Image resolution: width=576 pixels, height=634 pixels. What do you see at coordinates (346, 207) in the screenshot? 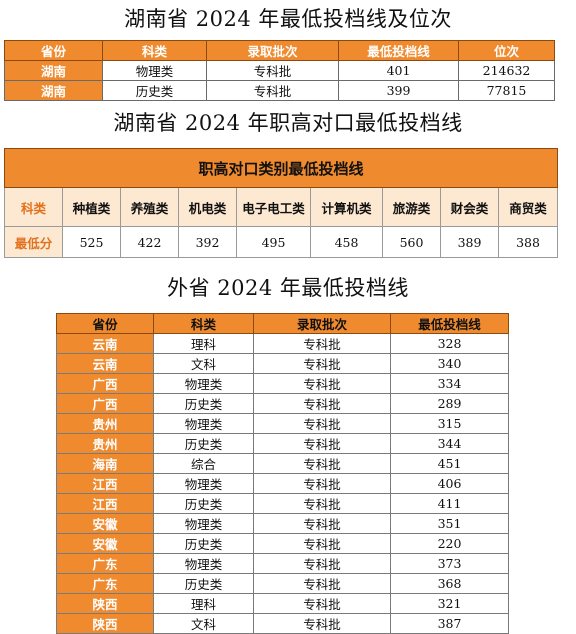
I see `category-cell: 计算机类` at bounding box center [346, 207].